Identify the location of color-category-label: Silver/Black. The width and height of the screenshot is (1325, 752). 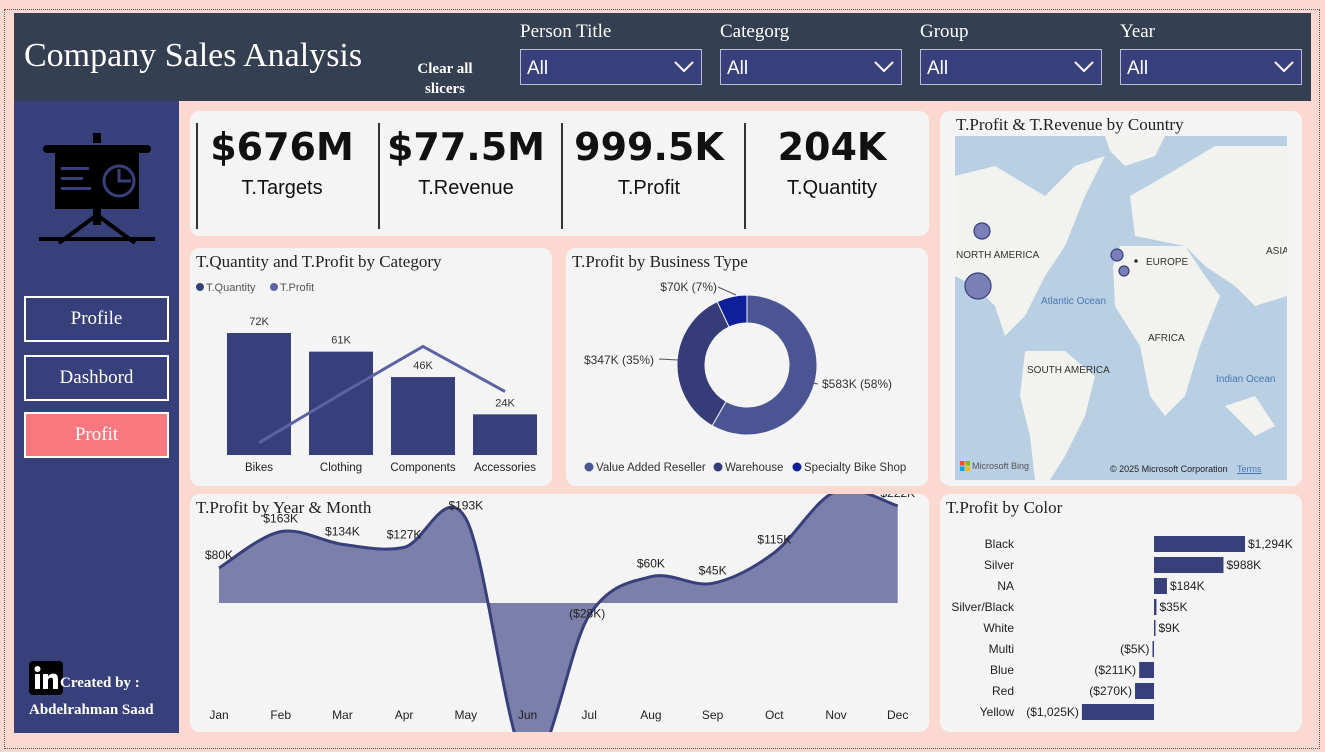
(983, 607).